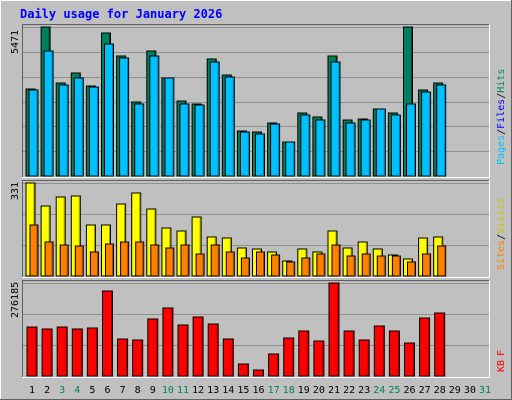  I want to click on tick-label-day-22: 22, so click(349, 390).